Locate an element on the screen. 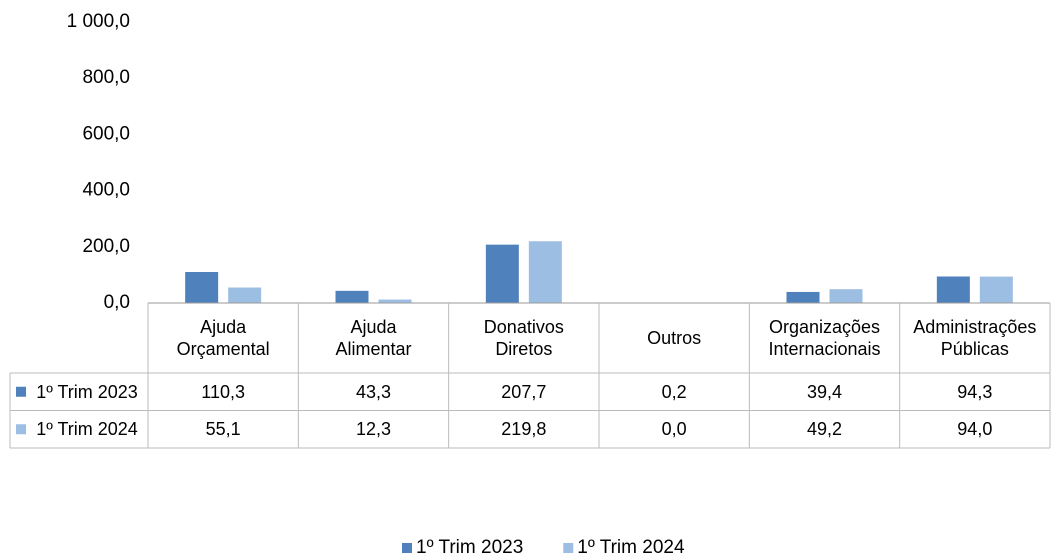 Image resolution: width=1056 pixels, height=556 pixels. table-value: 207,7 is located at coordinates (524, 392).